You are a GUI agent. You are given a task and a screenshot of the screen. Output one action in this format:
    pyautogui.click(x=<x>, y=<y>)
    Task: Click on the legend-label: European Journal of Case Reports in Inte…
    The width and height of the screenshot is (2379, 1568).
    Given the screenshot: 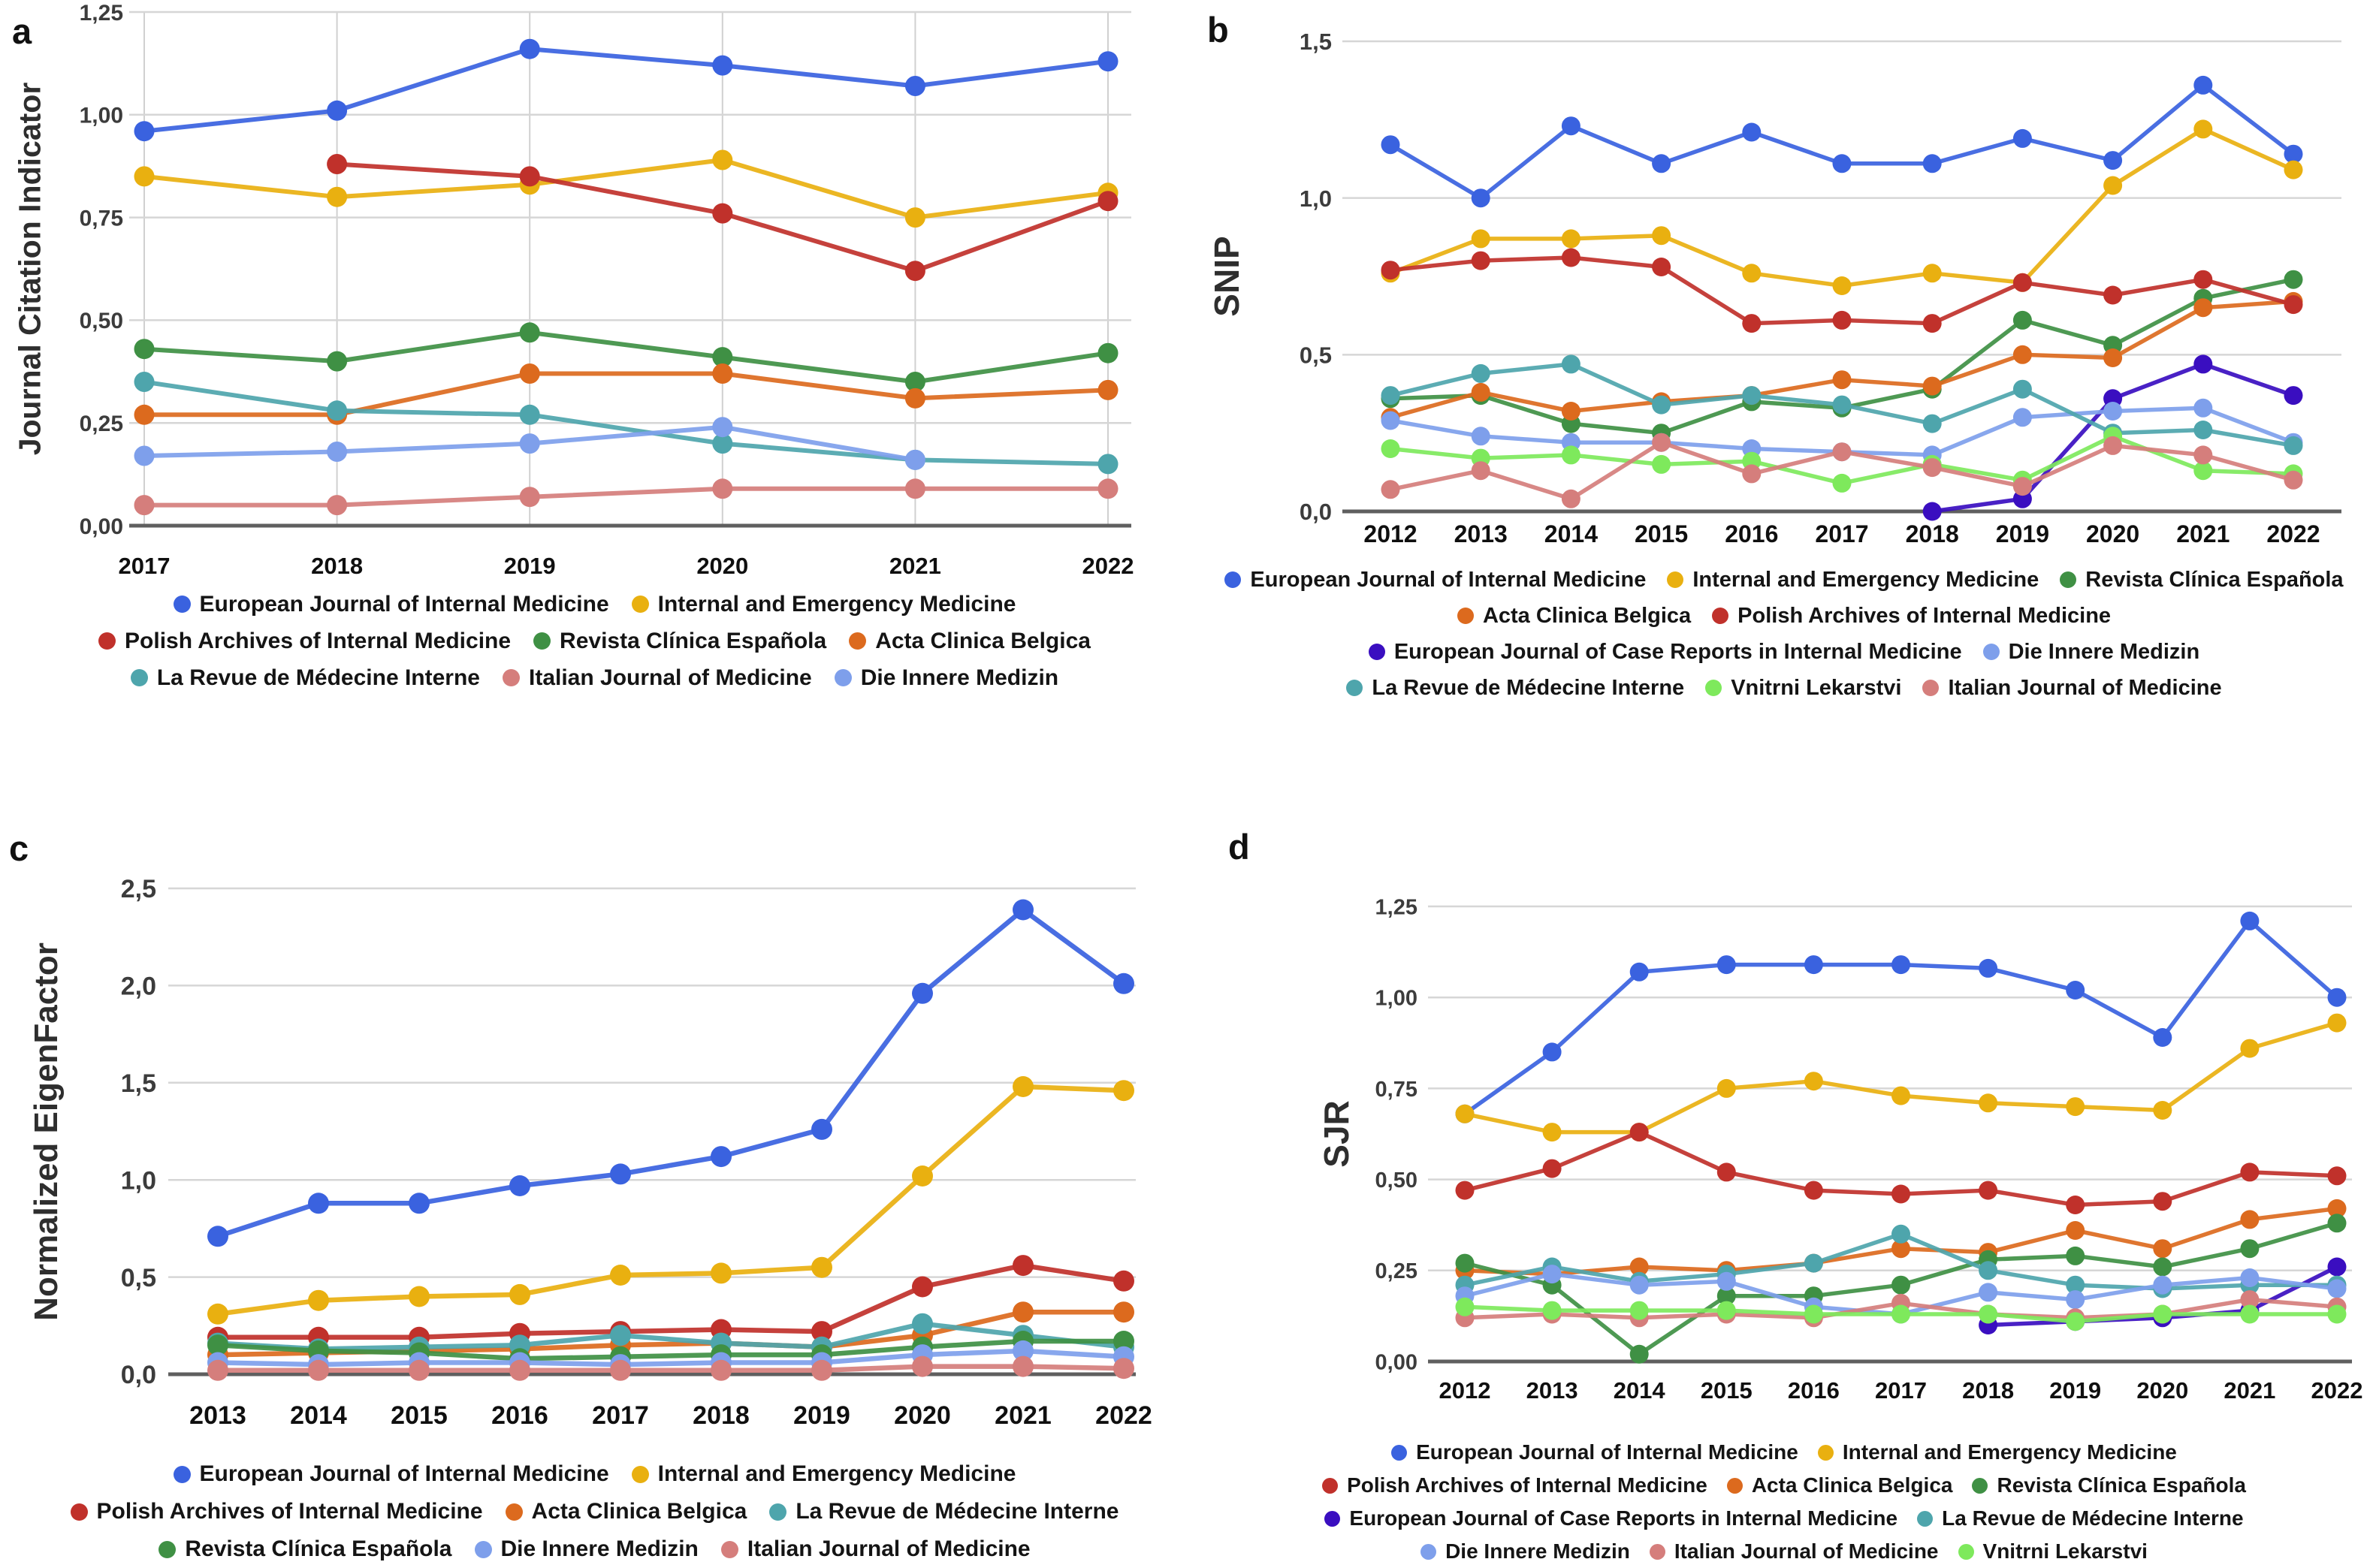 What is the action you would take?
    pyautogui.click(x=1677, y=652)
    